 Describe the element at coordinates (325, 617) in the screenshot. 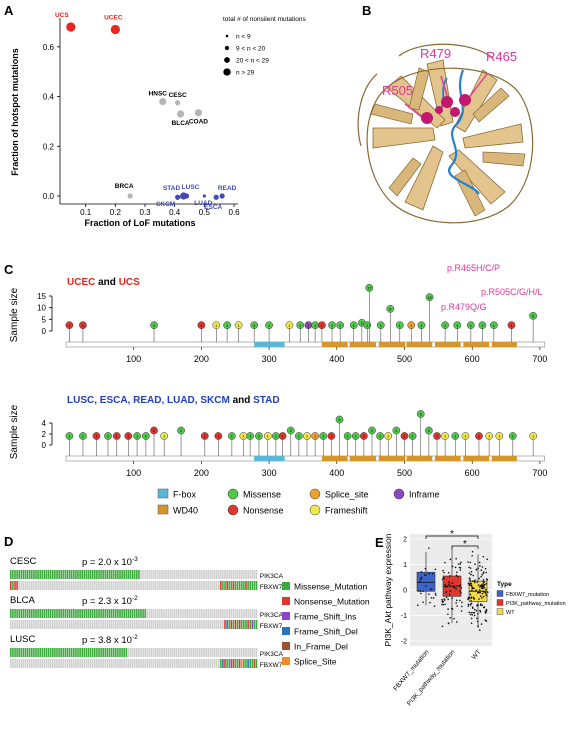

I see `legend-label: Frame_Shift_Ins` at that location.